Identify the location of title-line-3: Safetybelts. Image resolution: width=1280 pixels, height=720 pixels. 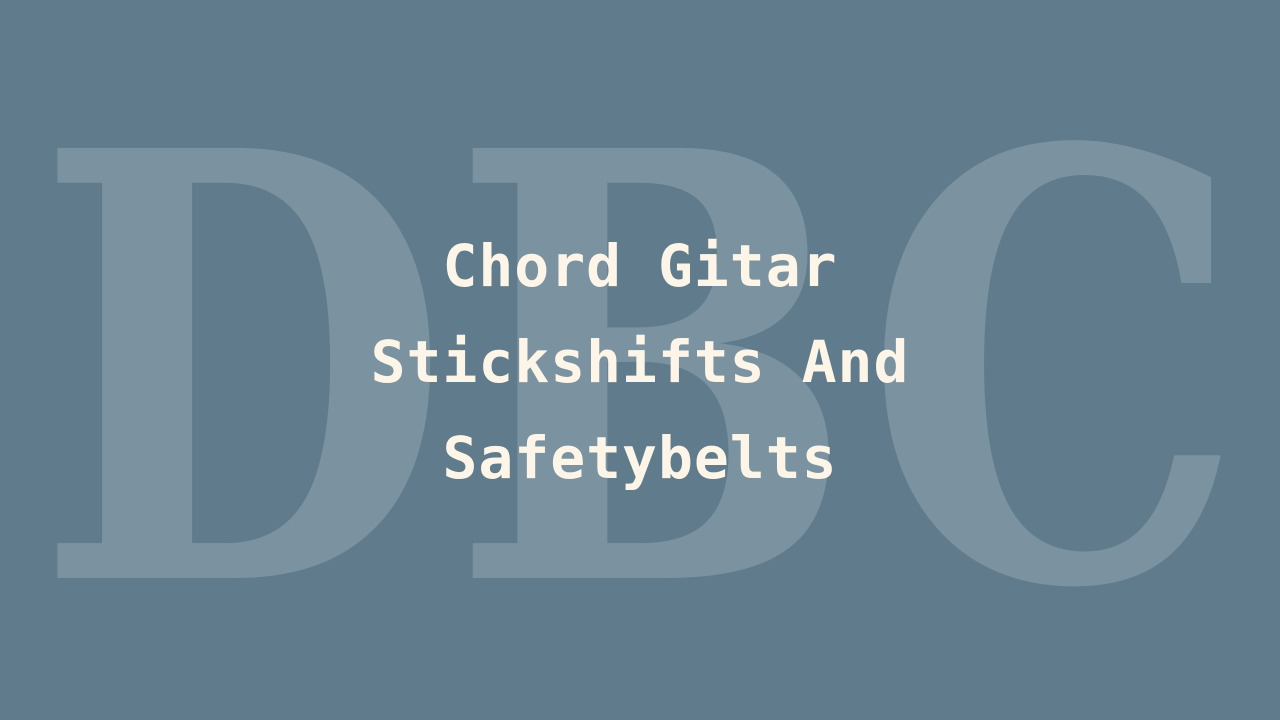
(640, 458).